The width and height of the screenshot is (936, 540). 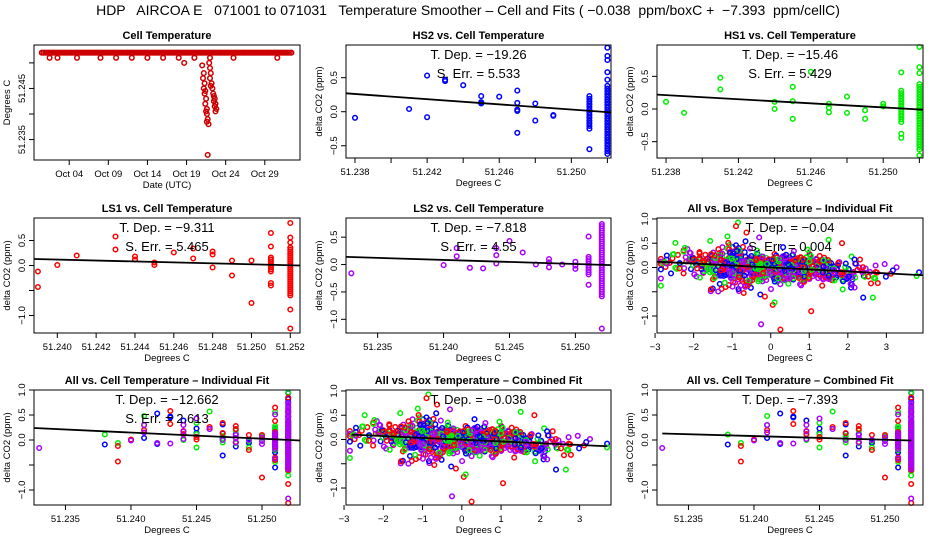 What do you see at coordinates (167, 170) in the screenshot?
I see `x-axis: Oct 04 Oct 09 Oct 14 Oct 19 Oct 24 Oct 29` at bounding box center [167, 170].